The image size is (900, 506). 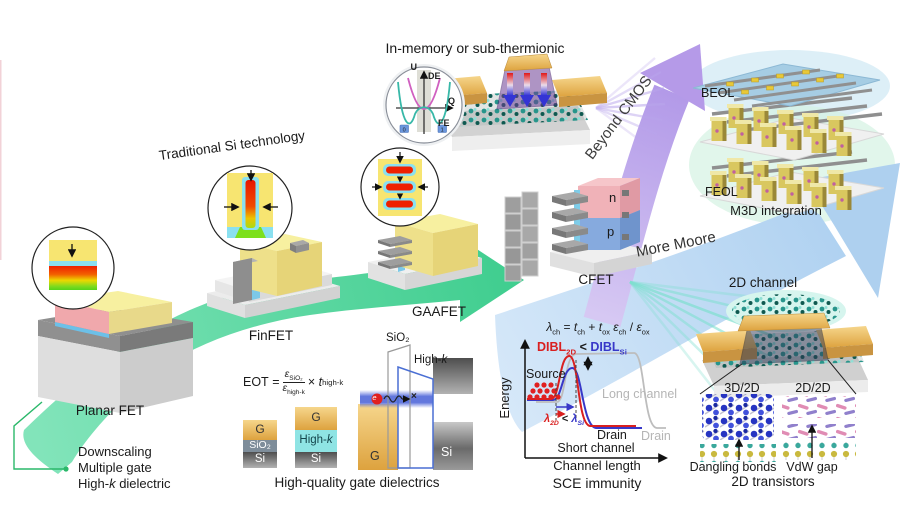 What do you see at coordinates (110, 410) in the screenshot?
I see `planar-fet-label: Planar FET` at bounding box center [110, 410].